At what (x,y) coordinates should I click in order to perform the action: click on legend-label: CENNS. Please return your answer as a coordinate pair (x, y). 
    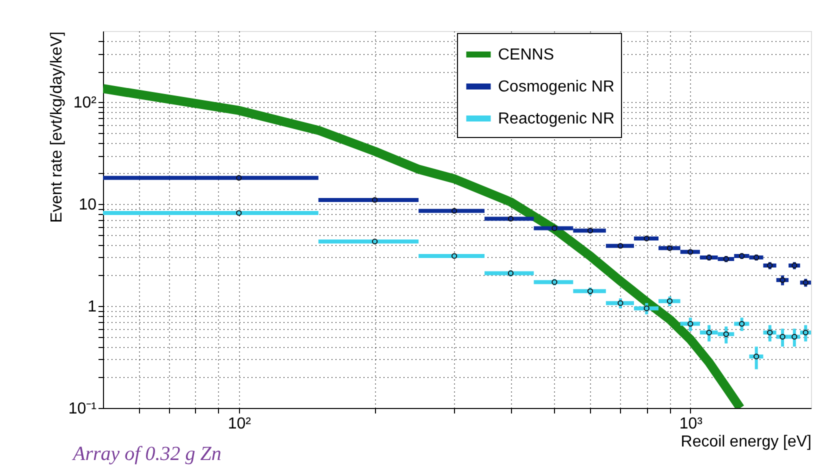
    Looking at the image, I should click on (526, 55).